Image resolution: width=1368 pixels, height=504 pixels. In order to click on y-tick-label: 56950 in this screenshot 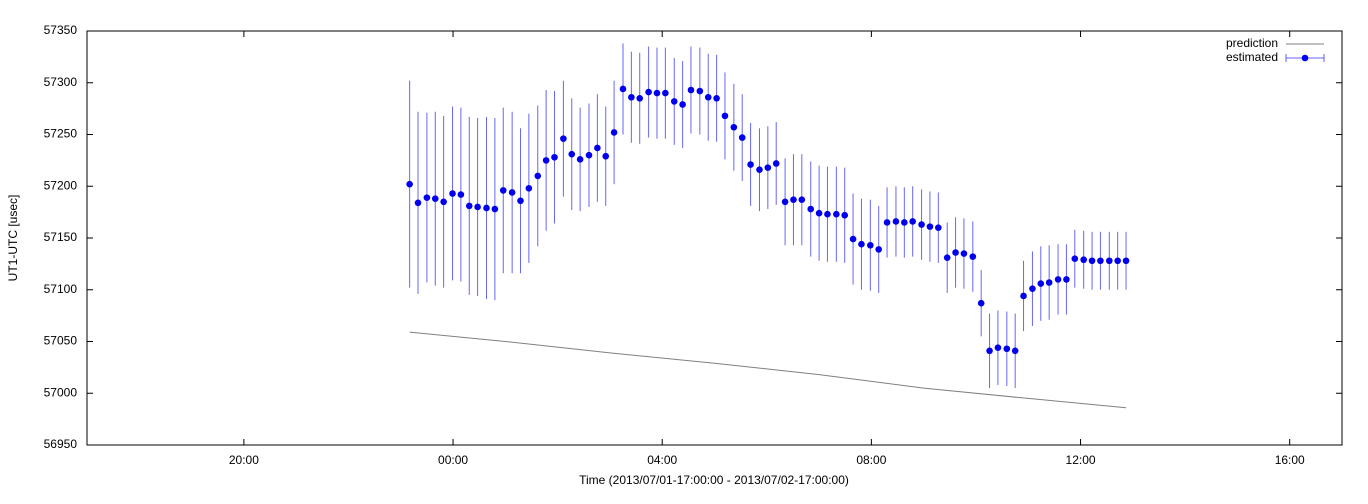, I will do `click(61, 444)`.